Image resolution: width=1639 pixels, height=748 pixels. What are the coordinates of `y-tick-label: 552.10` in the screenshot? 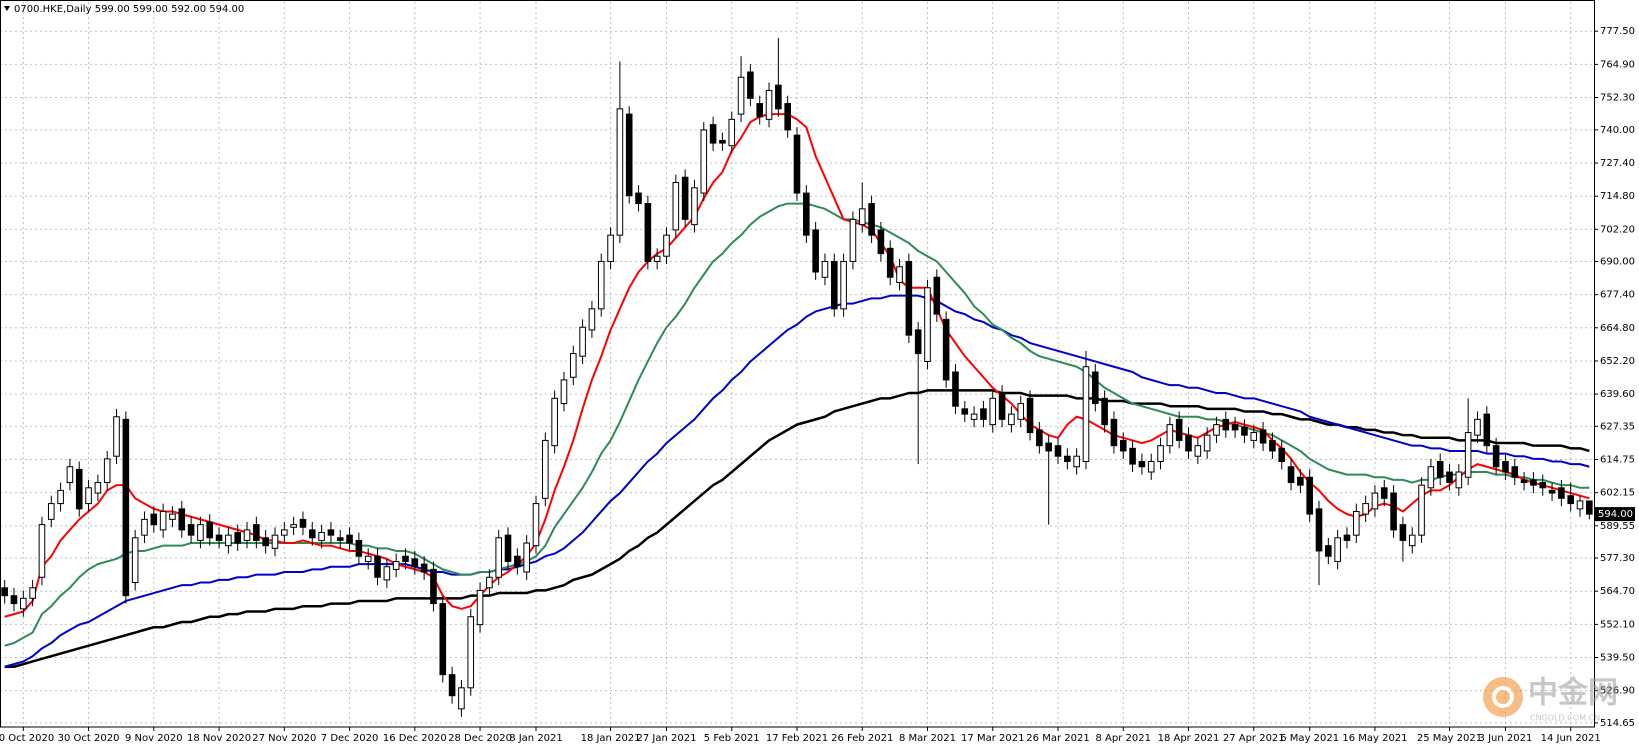 It's located at (1617, 624).